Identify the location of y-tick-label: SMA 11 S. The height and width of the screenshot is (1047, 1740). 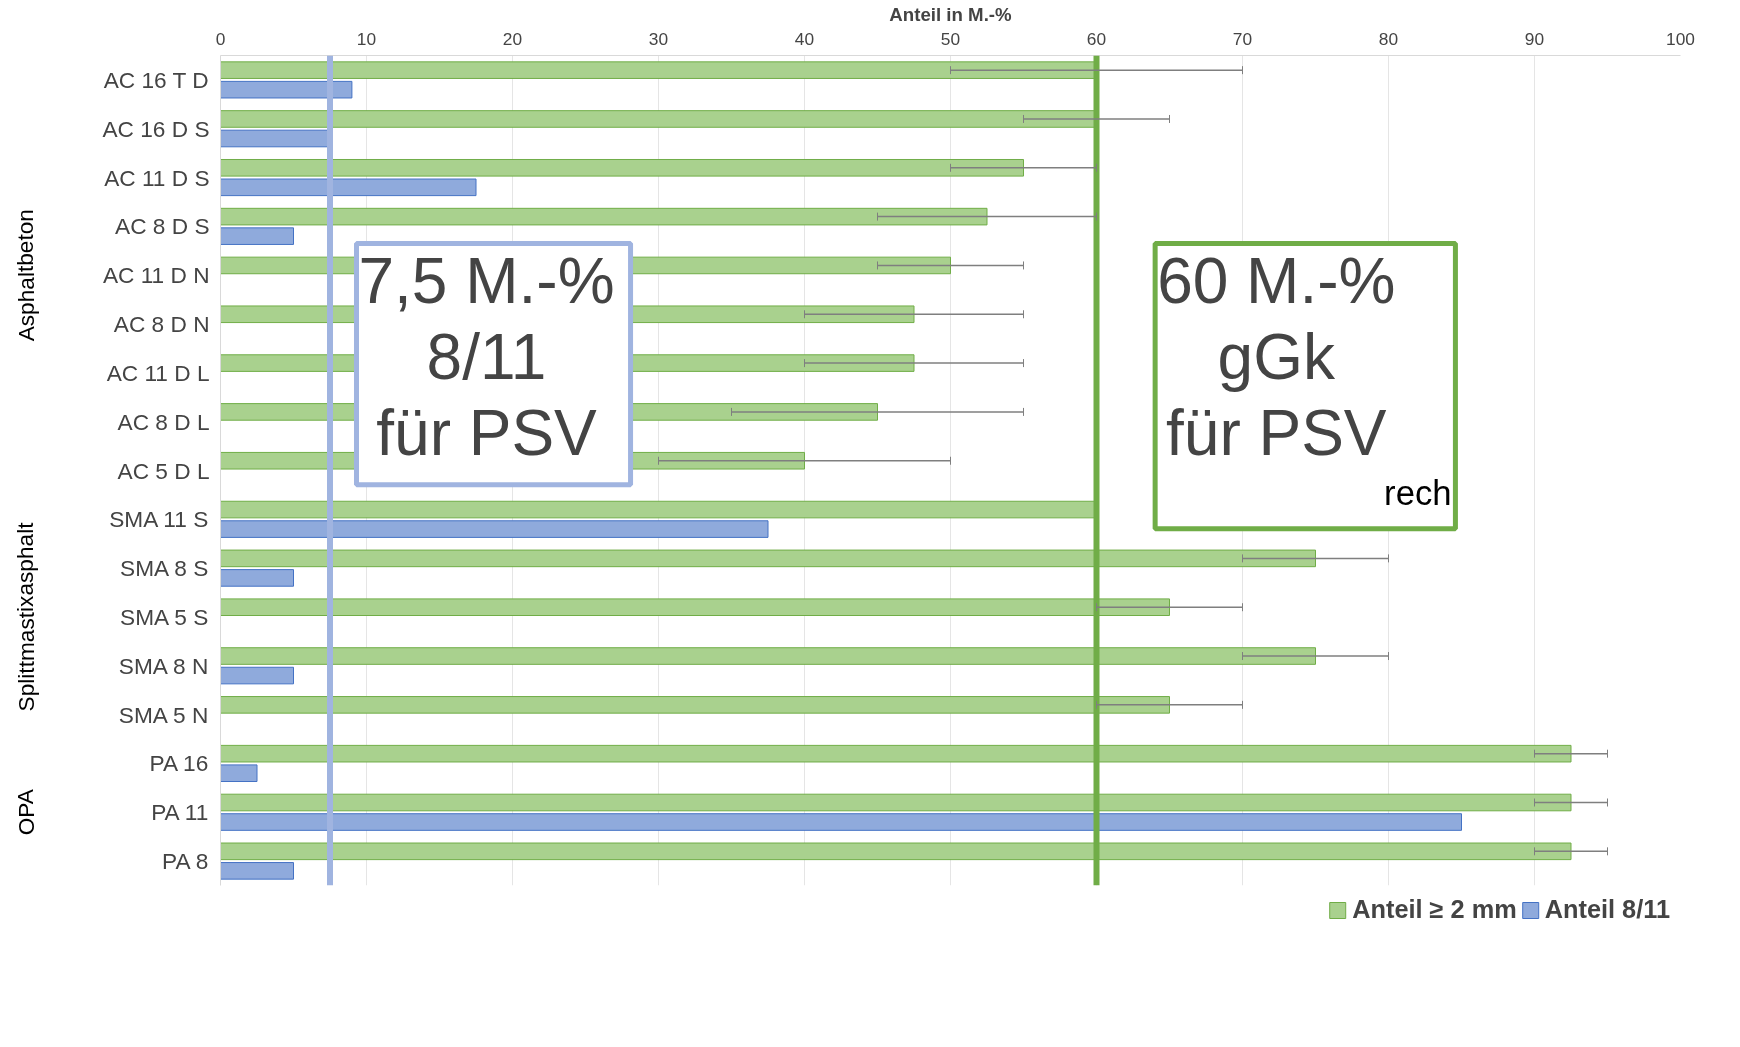
(159, 519).